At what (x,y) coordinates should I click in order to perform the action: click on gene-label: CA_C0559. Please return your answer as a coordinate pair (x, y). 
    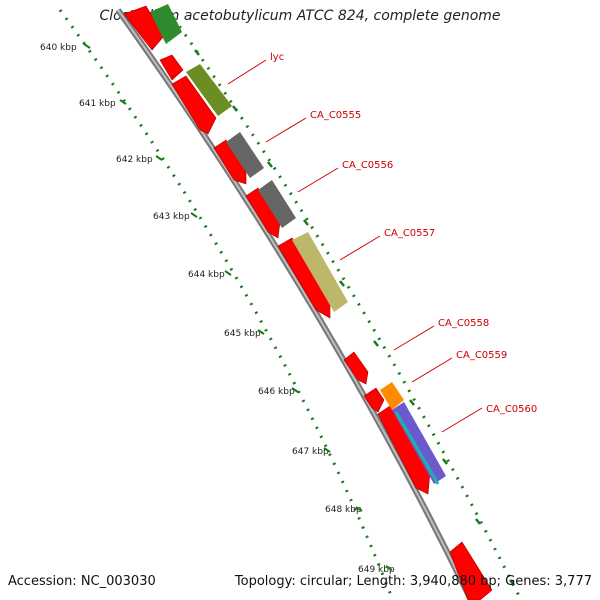
    Looking at the image, I should click on (481, 355).